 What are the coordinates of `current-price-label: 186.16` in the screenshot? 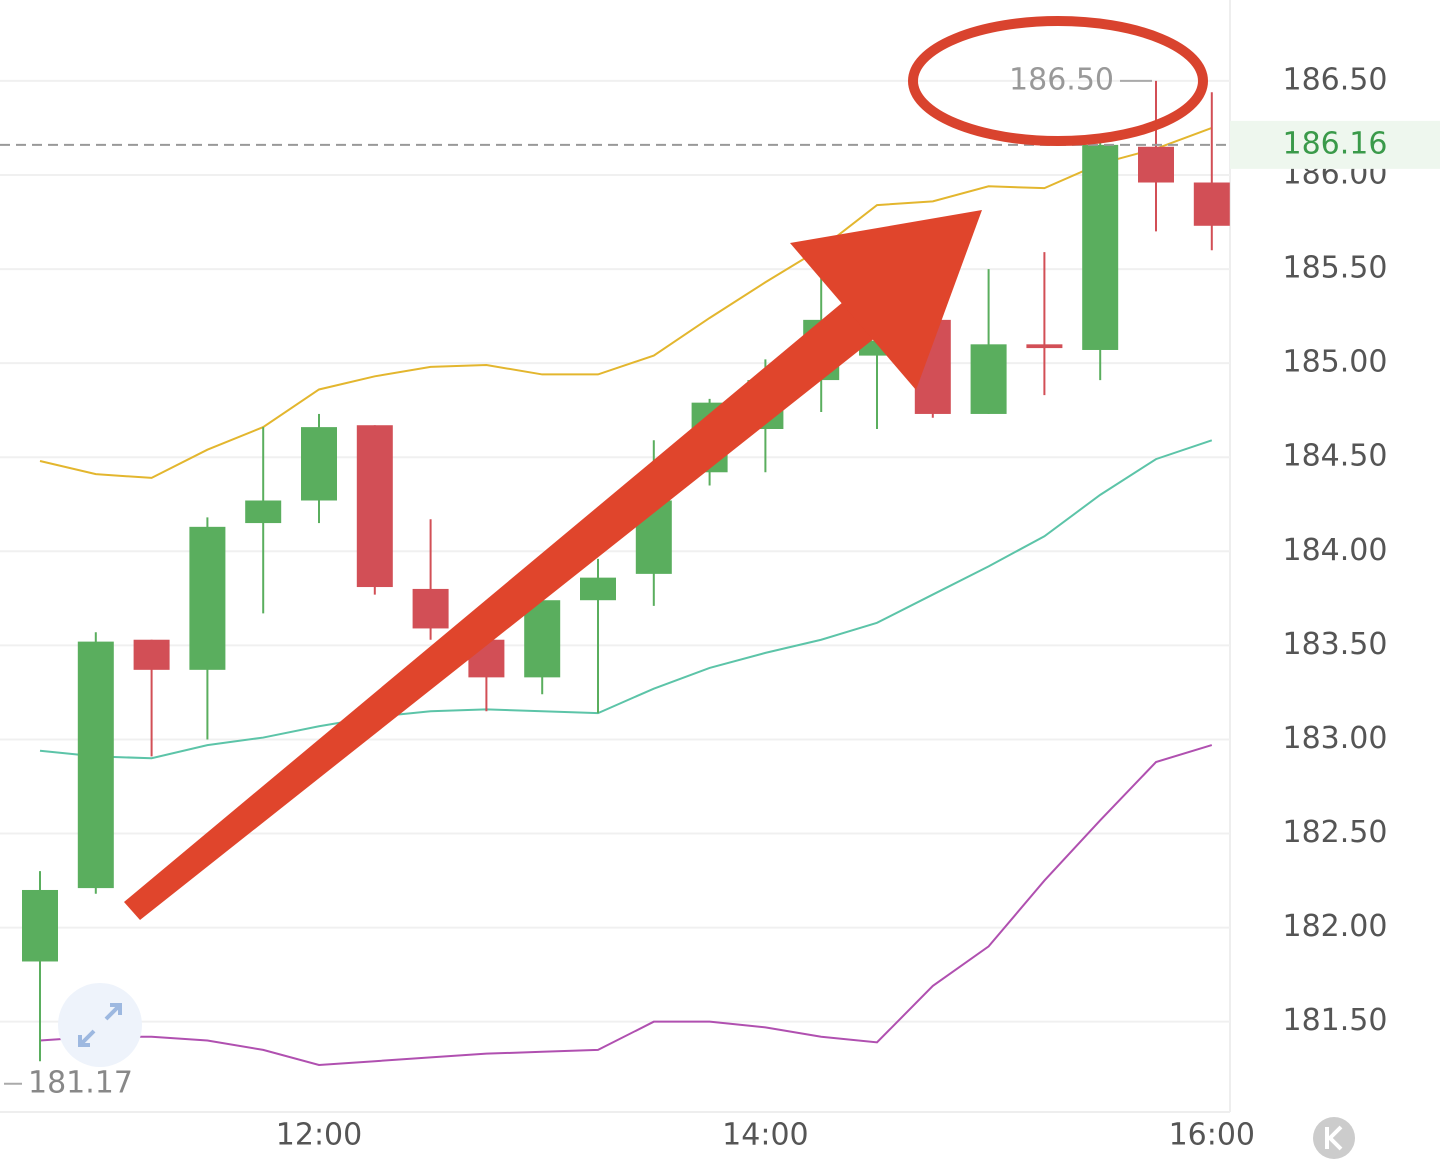 It's located at (1335, 143).